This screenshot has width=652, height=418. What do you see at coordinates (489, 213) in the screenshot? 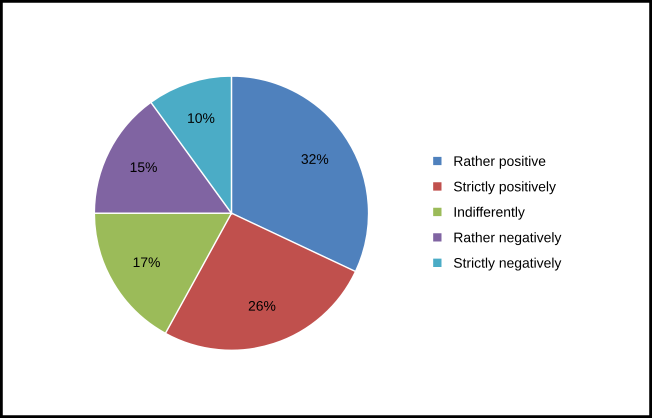
I see `legend-label: Indifferently` at bounding box center [489, 213].